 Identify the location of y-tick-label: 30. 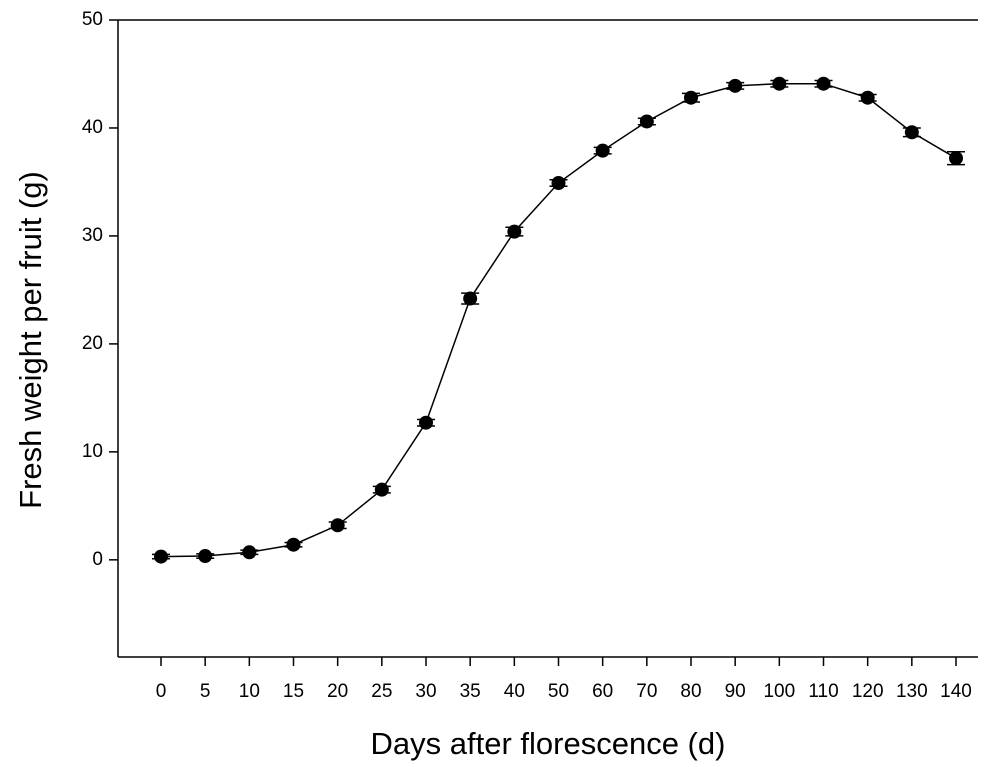
(92, 235).